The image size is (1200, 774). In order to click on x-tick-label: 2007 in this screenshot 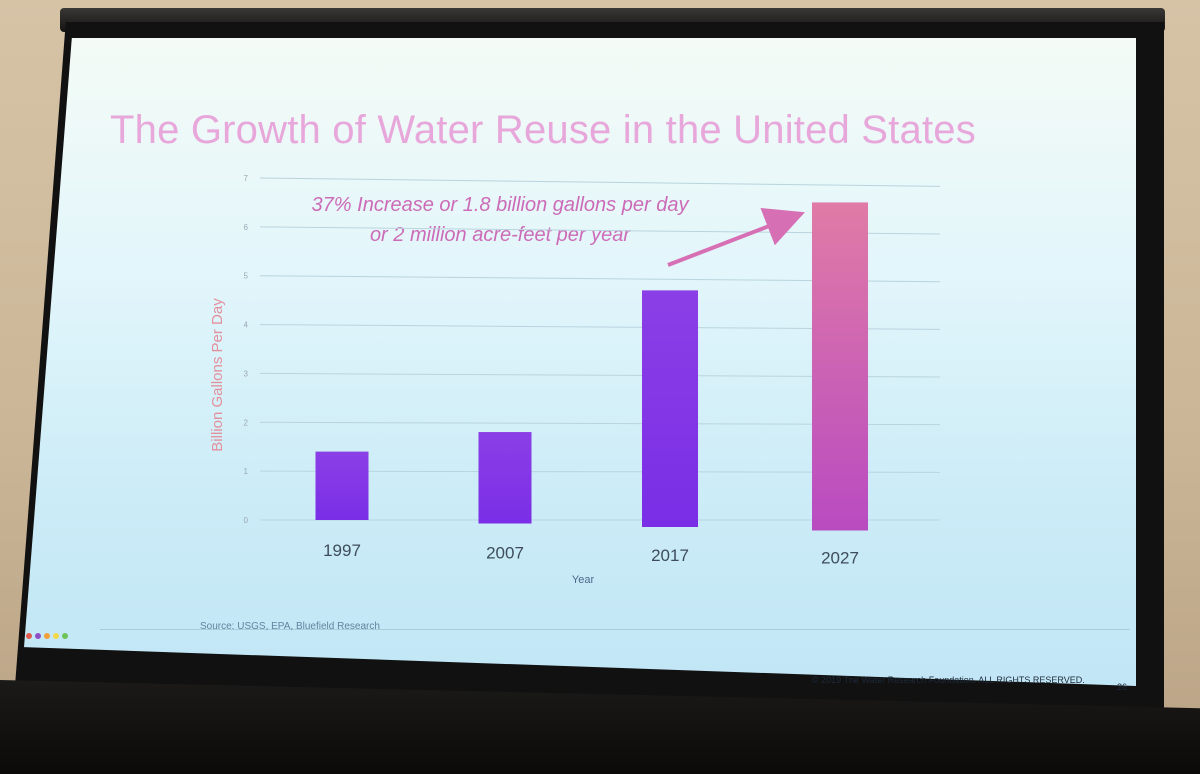, I will do `click(505, 553)`.